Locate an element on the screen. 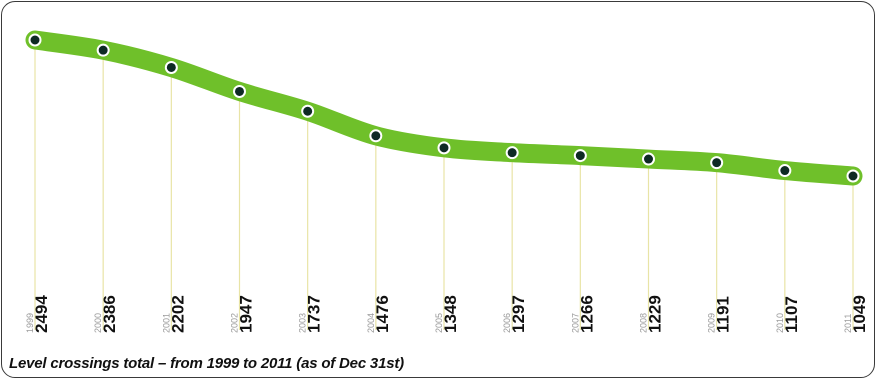 The image size is (879, 382). value-label: 1107 is located at coordinates (791, 314).